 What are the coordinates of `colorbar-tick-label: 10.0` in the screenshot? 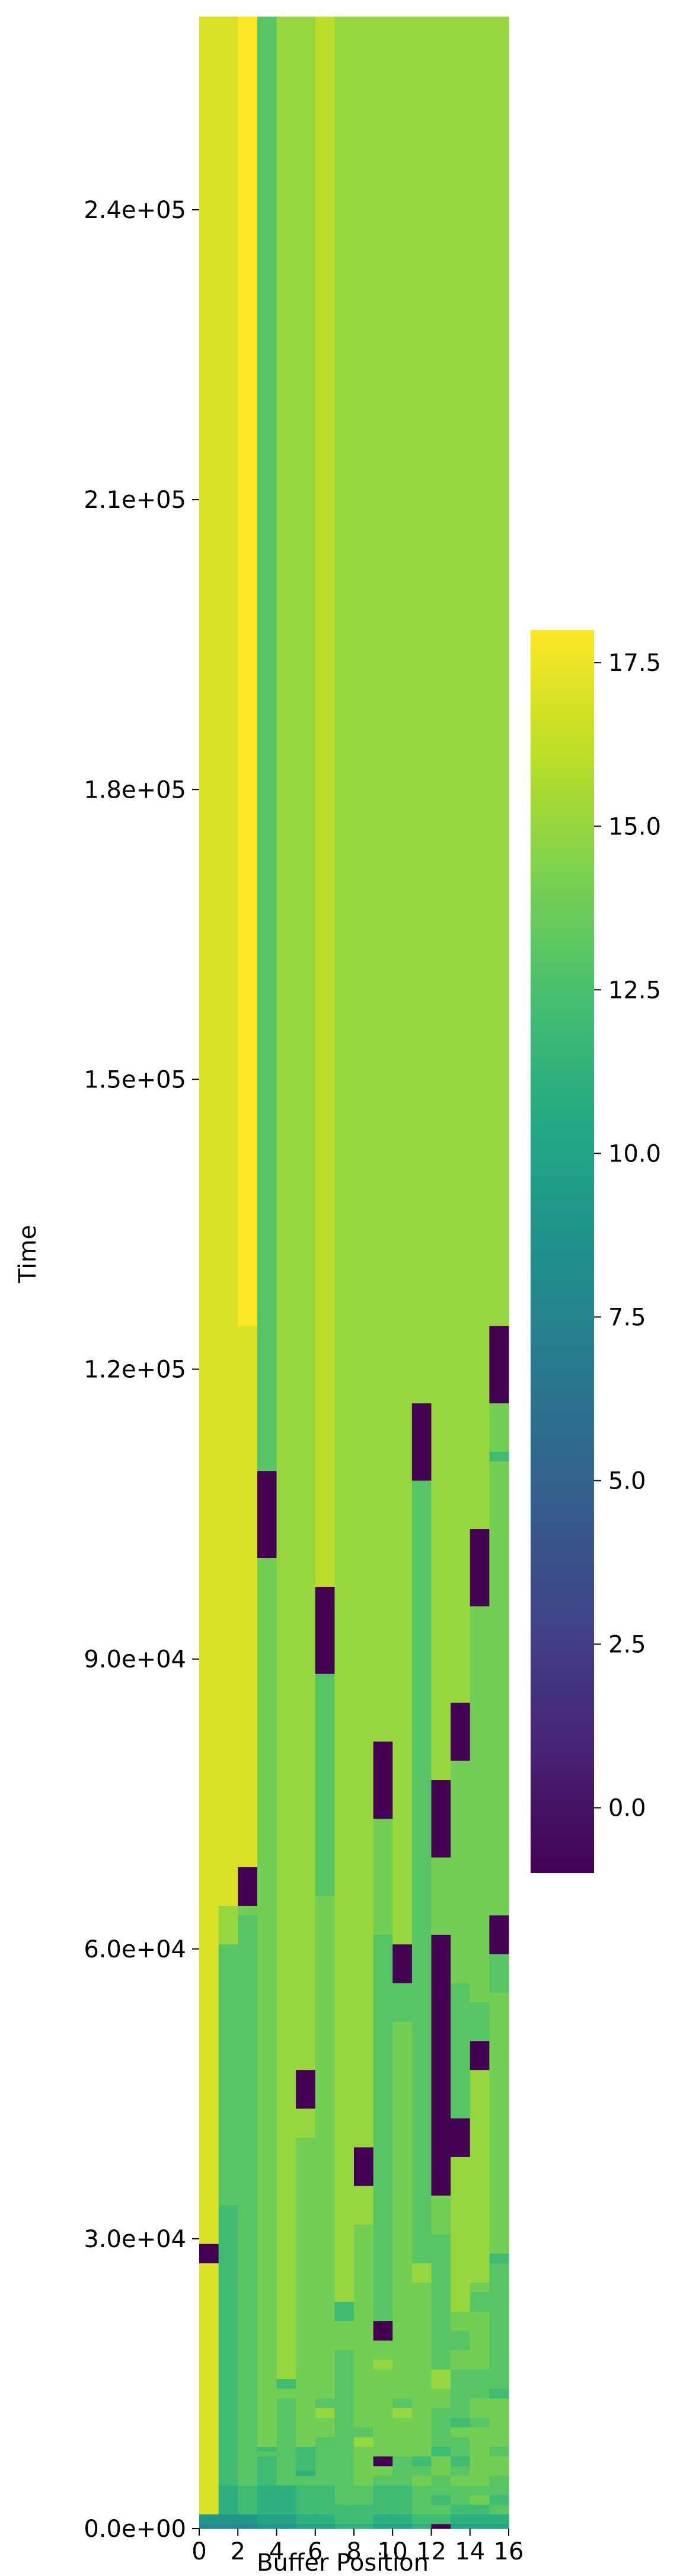 It's located at (634, 1153).